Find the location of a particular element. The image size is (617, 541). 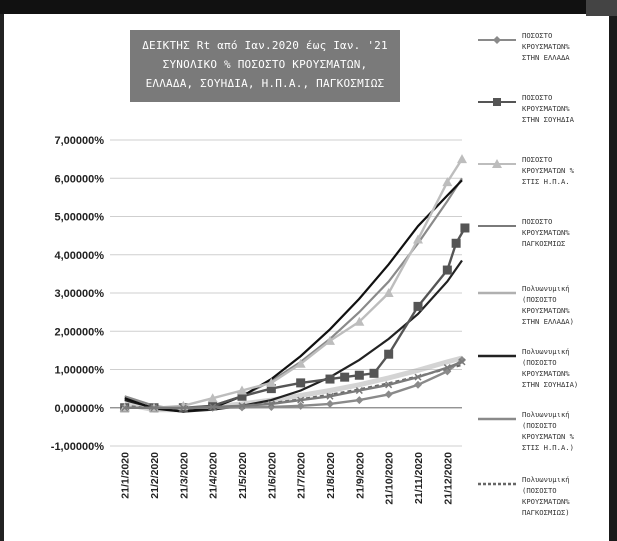

y-tick-label: -1,00000% is located at coordinates (77, 447).